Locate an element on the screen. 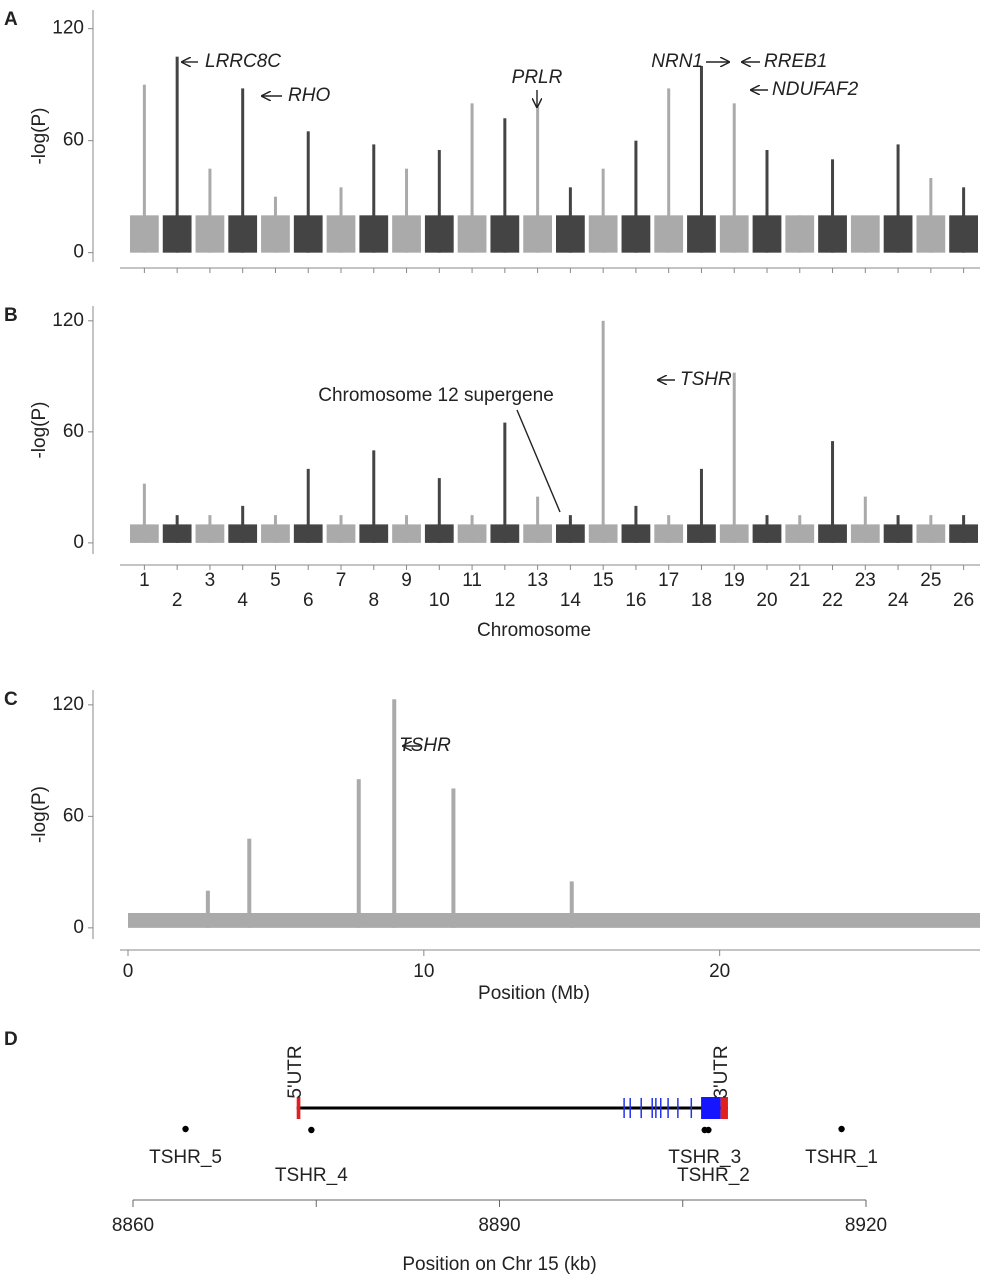 This screenshot has width=989, height=1280. x-tick-label: 19 is located at coordinates (734, 580).